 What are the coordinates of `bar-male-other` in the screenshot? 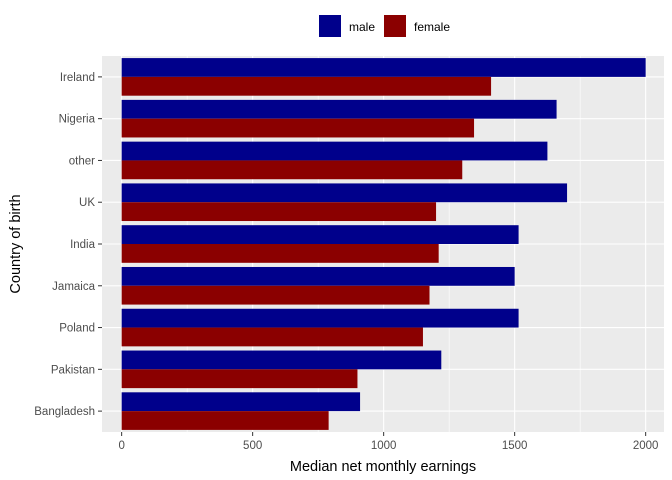 It's located at (334, 151).